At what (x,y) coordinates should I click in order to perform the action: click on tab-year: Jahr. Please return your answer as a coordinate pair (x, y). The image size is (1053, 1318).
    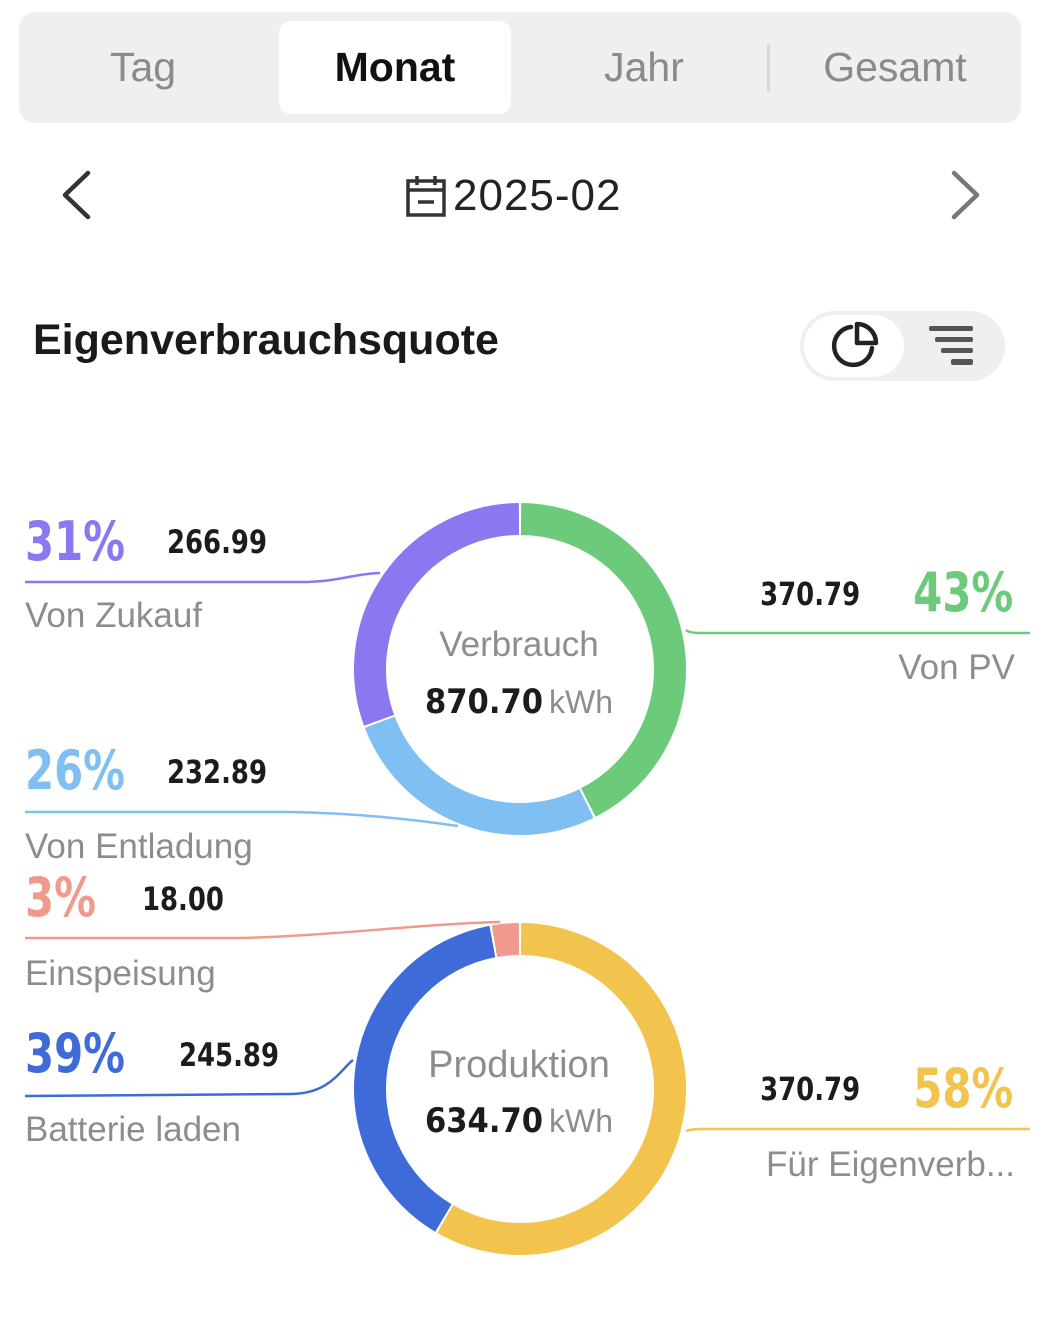
    Looking at the image, I should click on (644, 67).